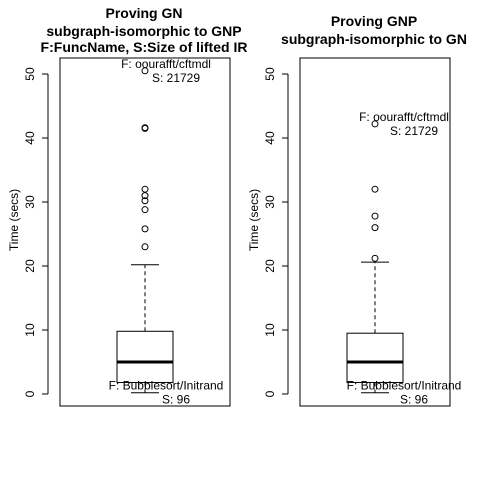 The image size is (480, 480). Describe the element at coordinates (144, 47) in the screenshot. I see `chart-title-line: F:FuncName, S:Size of lifted IR` at that location.